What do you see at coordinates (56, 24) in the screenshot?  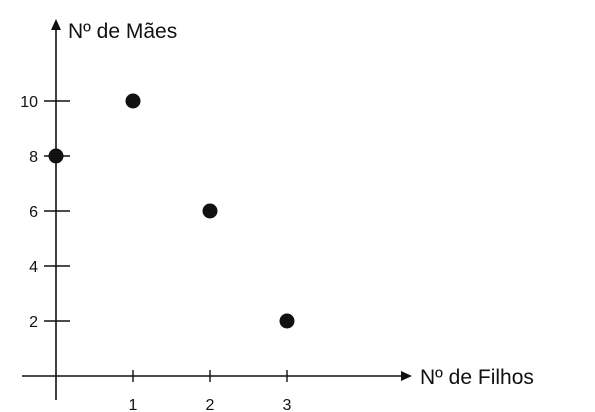 I see `y-axis-arrow-icon` at bounding box center [56, 24].